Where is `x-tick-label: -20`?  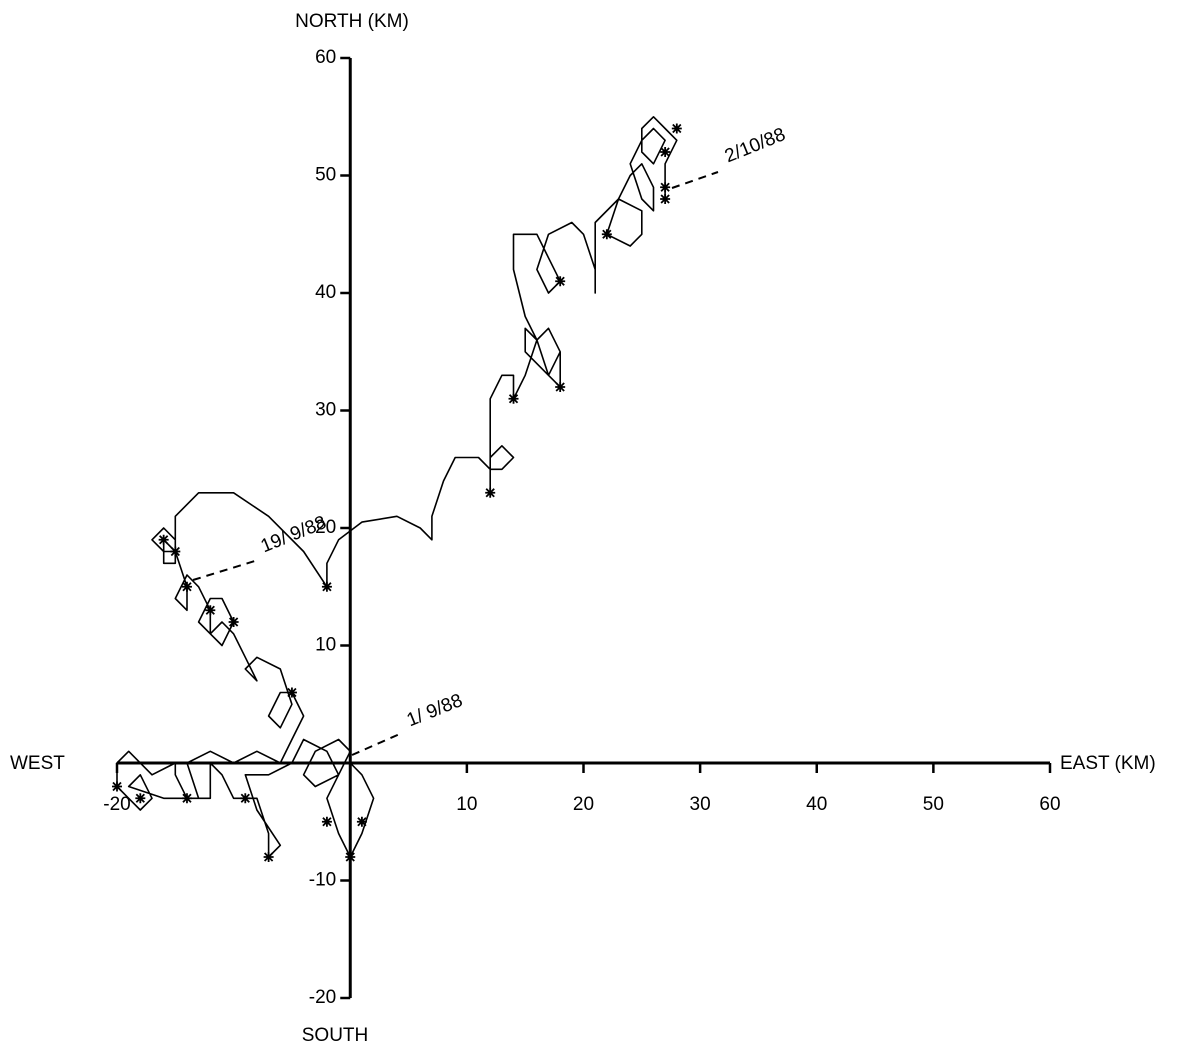 x-tick-label: -20 is located at coordinates (116, 804).